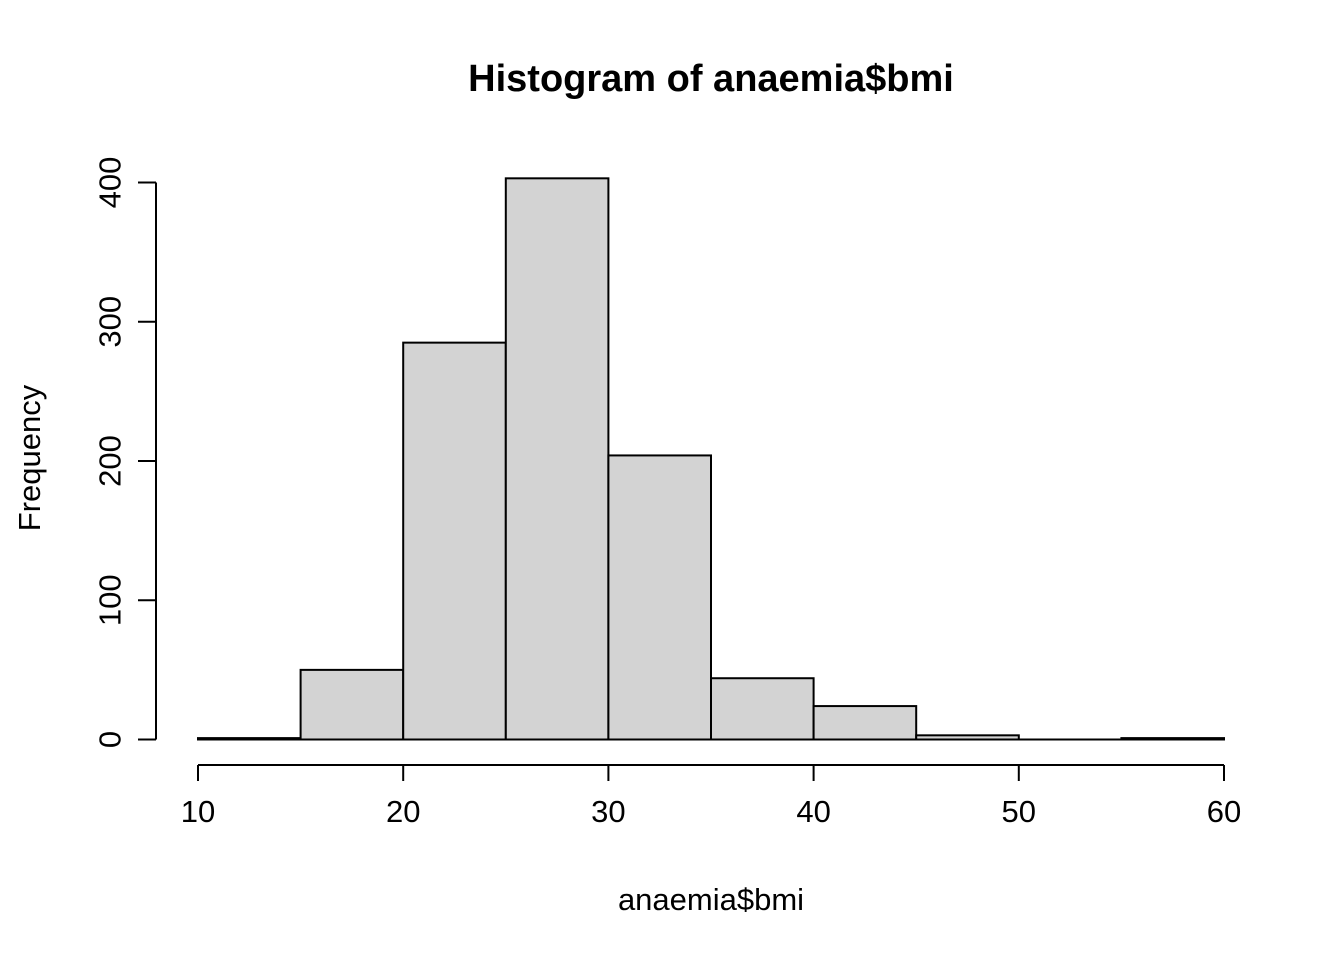  Describe the element at coordinates (813, 811) in the screenshot. I see `x-tick-label: 40` at that location.